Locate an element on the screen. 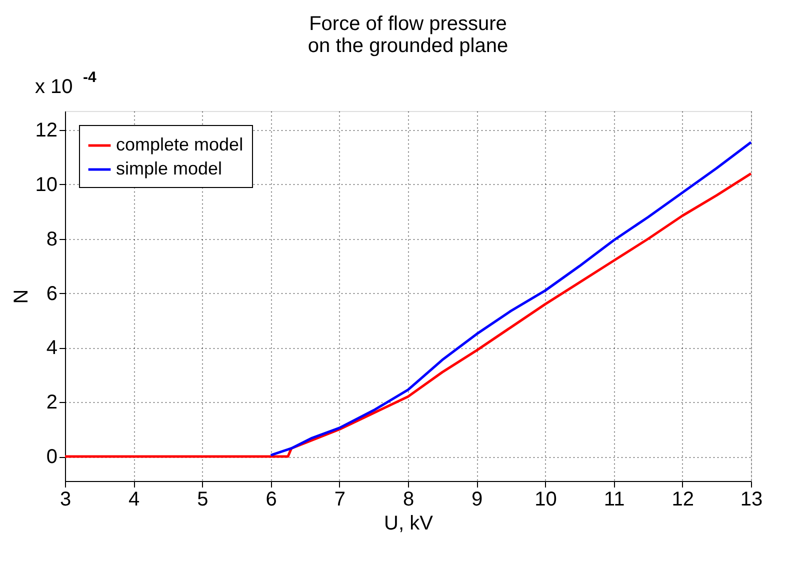  x-tick-label: 4 is located at coordinates (134, 499).